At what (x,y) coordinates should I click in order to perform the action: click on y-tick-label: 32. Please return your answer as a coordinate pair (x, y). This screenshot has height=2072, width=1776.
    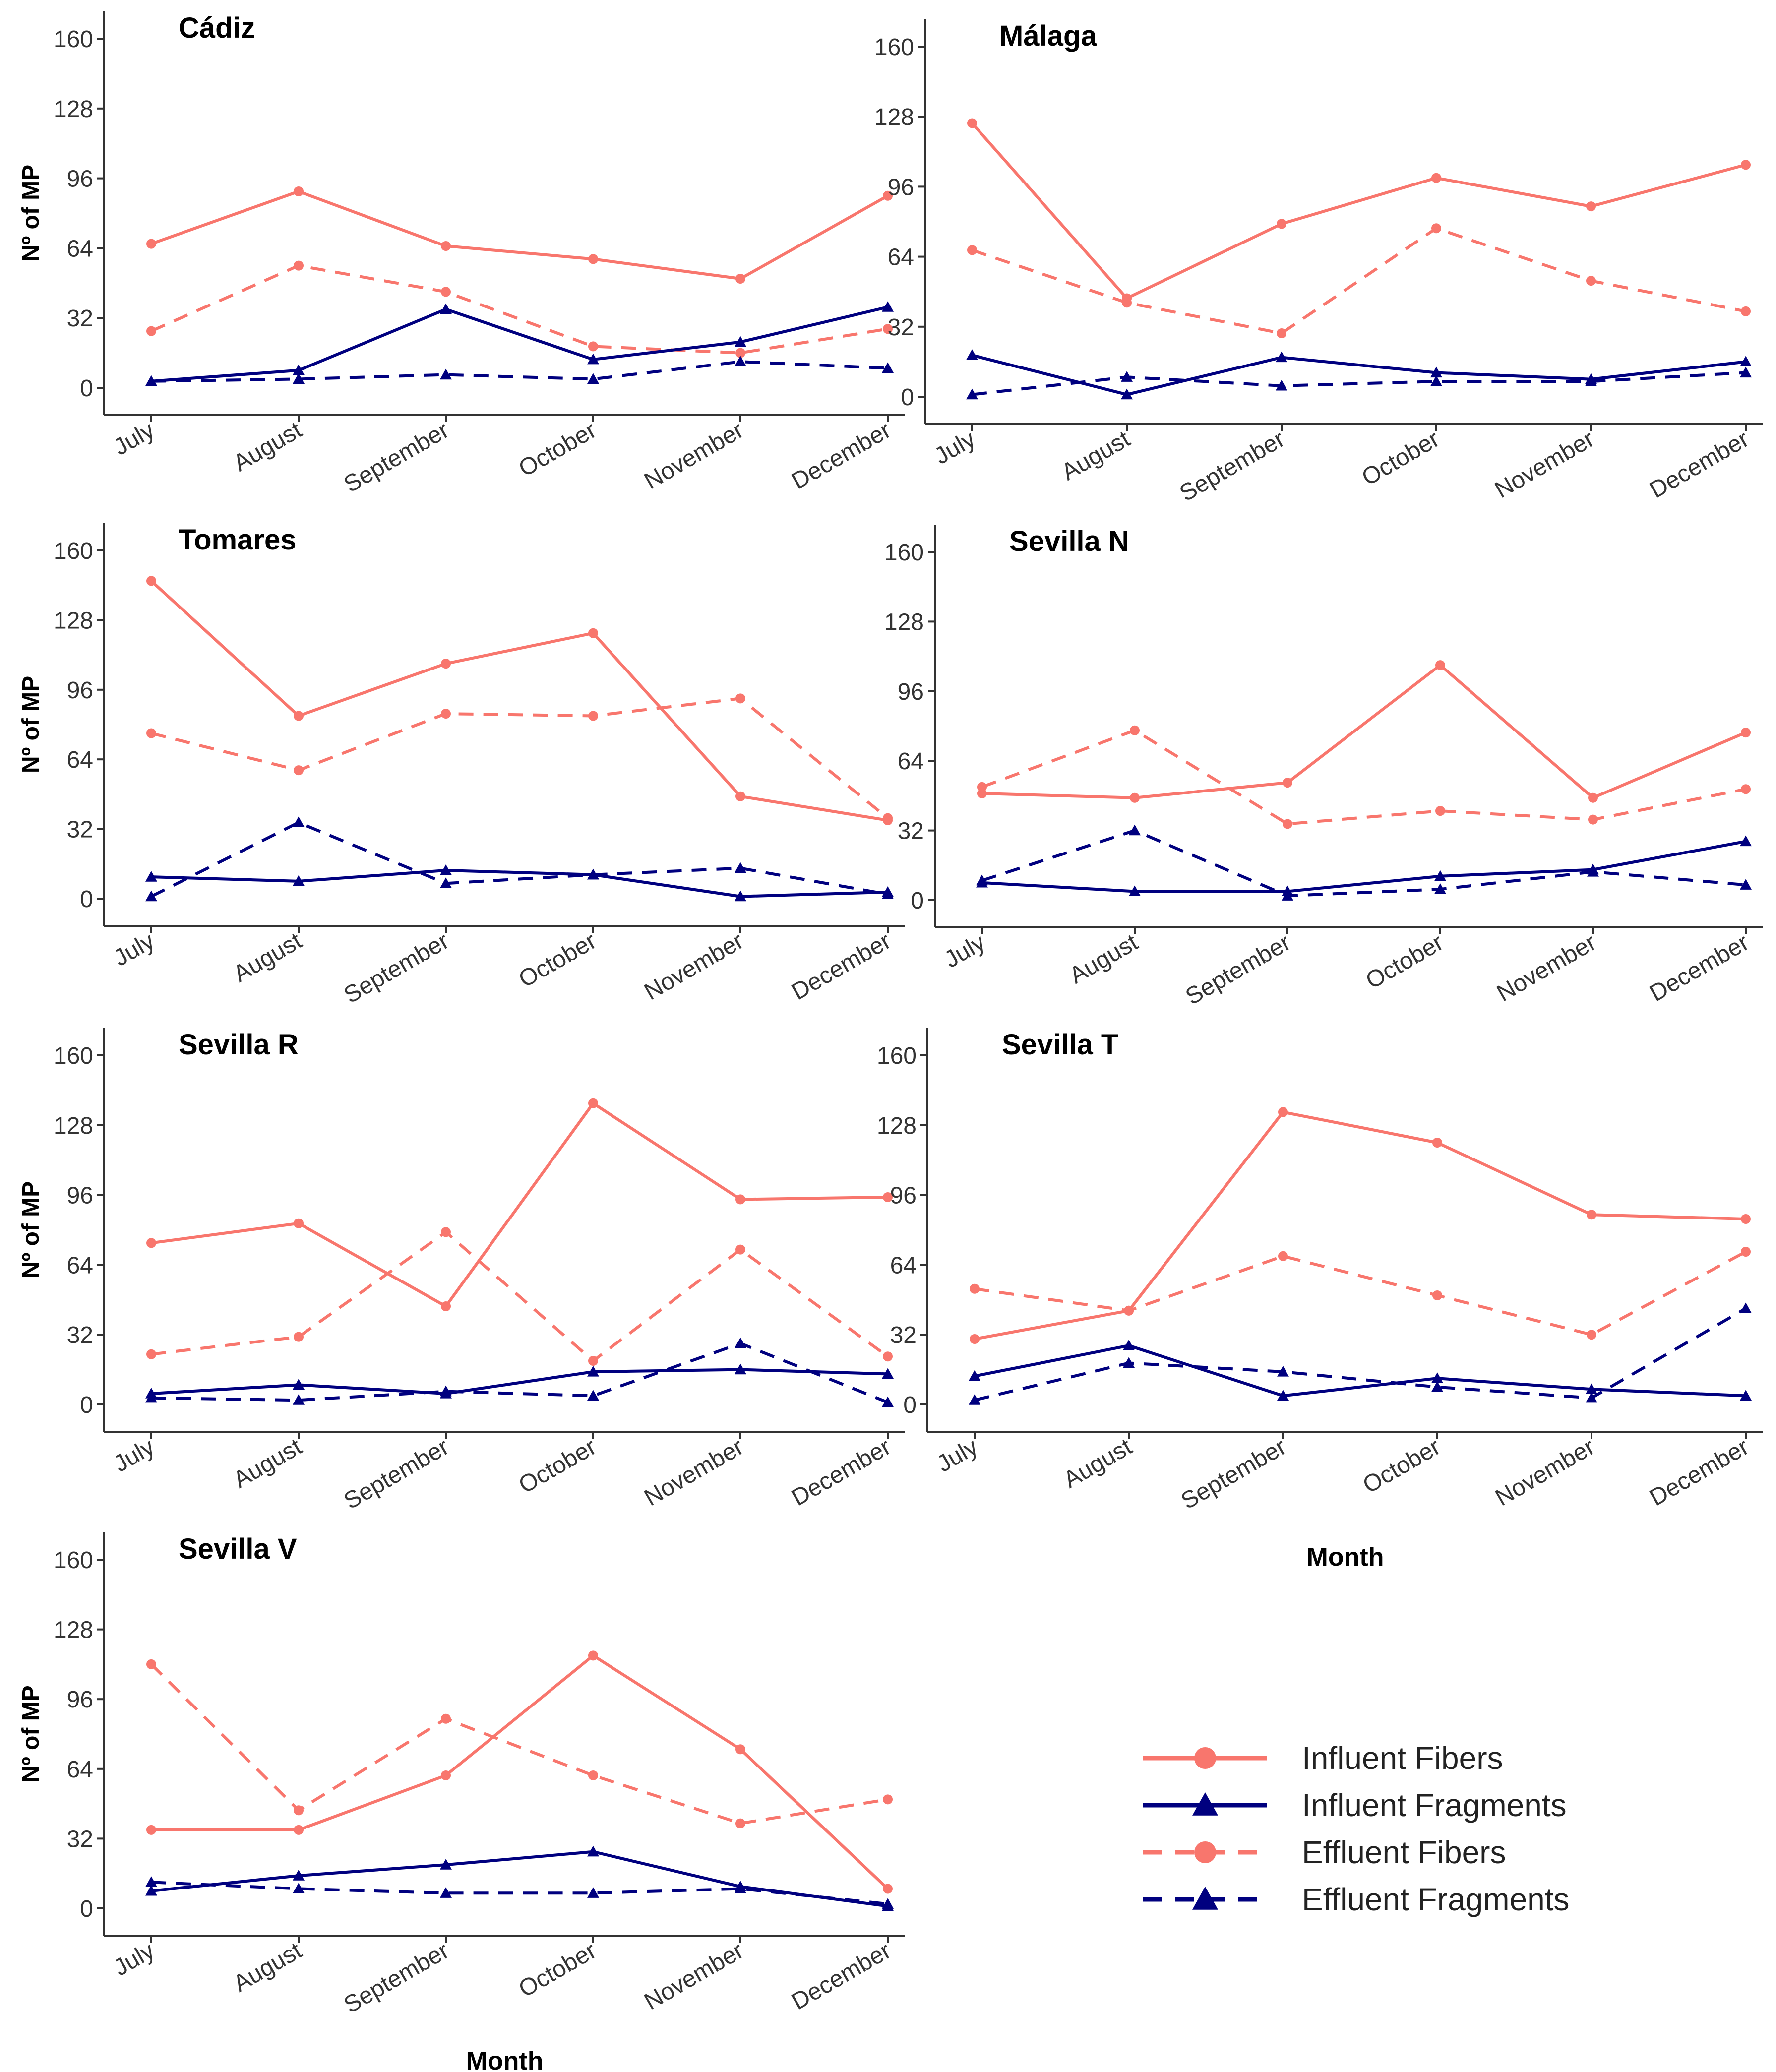
    Looking at the image, I should click on (903, 1335).